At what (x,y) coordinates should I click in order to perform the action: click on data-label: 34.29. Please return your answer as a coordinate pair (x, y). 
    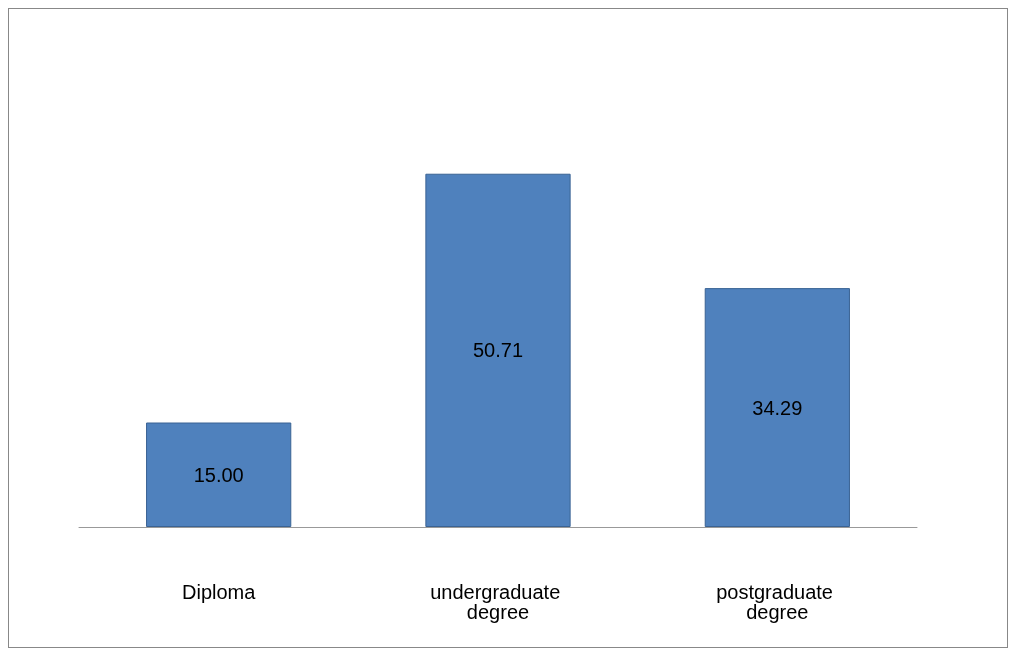
    Looking at the image, I should click on (777, 407).